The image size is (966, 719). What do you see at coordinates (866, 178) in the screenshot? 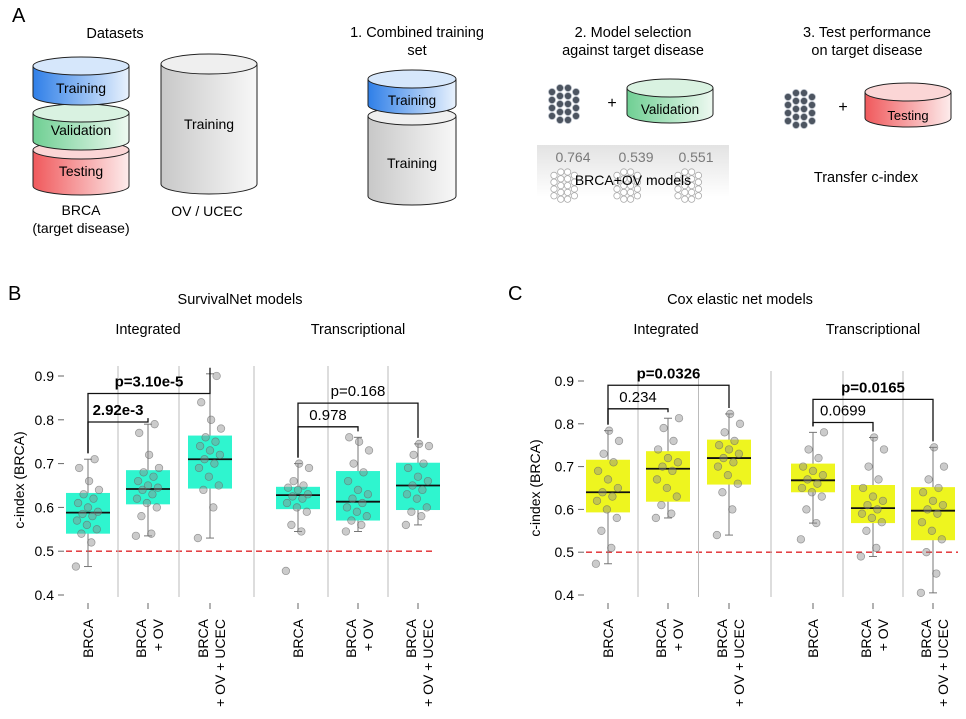
I see `transfer-cindex-label: Transfer c-index` at bounding box center [866, 178].